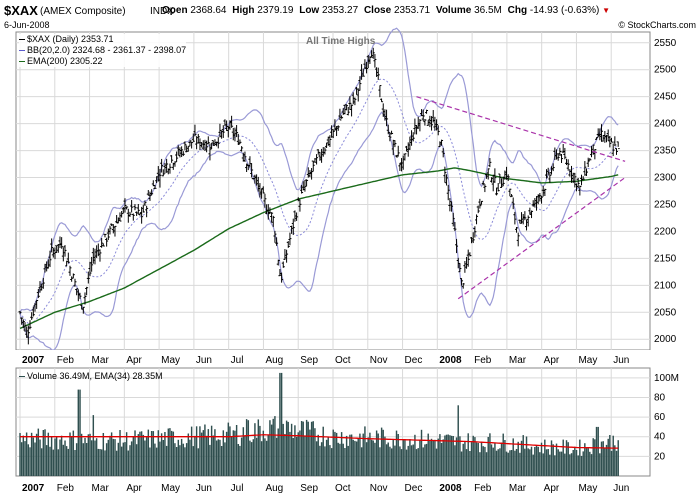  What do you see at coordinates (665, 151) in the screenshot?
I see `price-y-tick-label: 2350` at bounding box center [665, 151].